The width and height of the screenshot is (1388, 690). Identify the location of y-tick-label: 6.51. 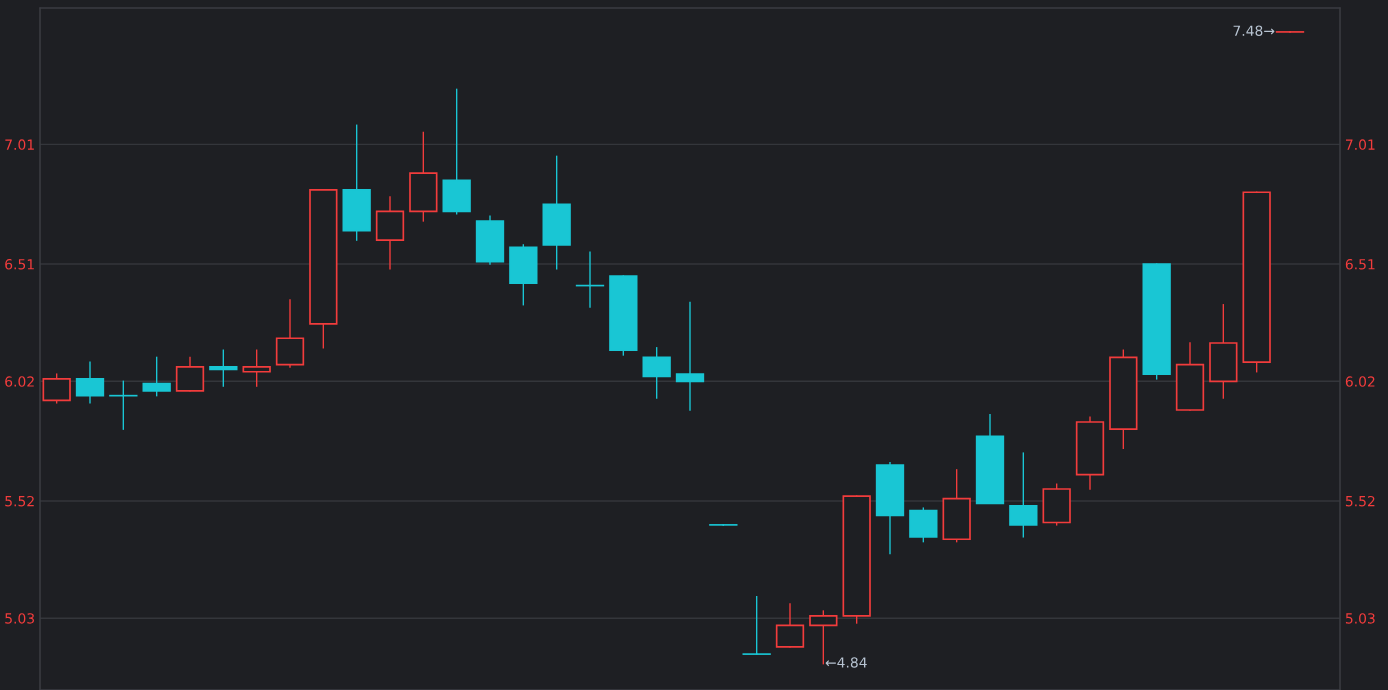
(19, 264).